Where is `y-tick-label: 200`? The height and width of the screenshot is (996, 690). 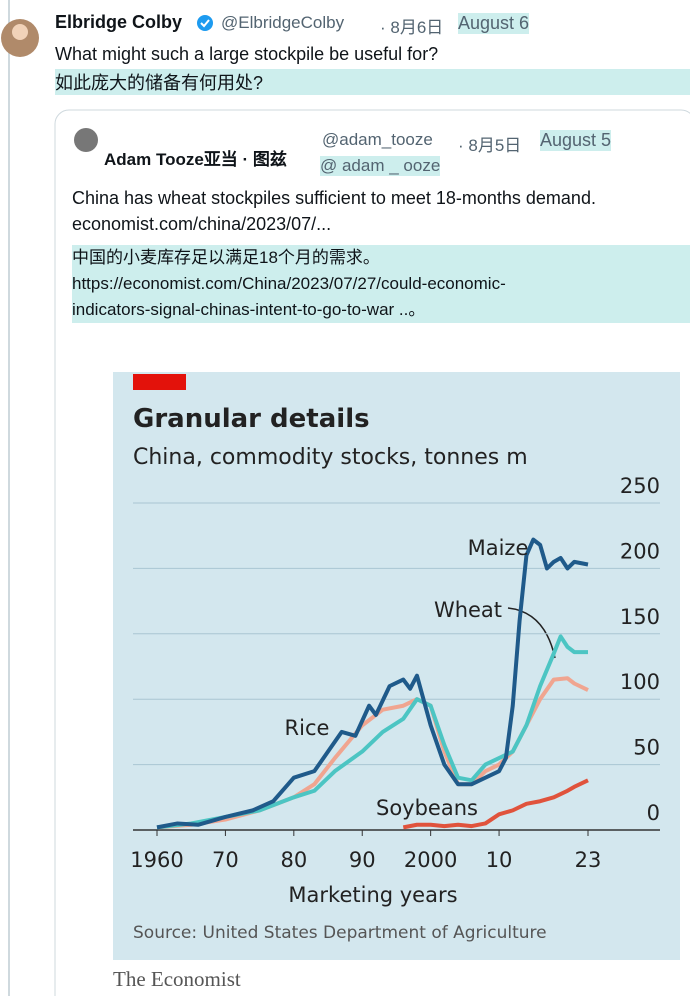 y-tick-label: 200 is located at coordinates (640, 551).